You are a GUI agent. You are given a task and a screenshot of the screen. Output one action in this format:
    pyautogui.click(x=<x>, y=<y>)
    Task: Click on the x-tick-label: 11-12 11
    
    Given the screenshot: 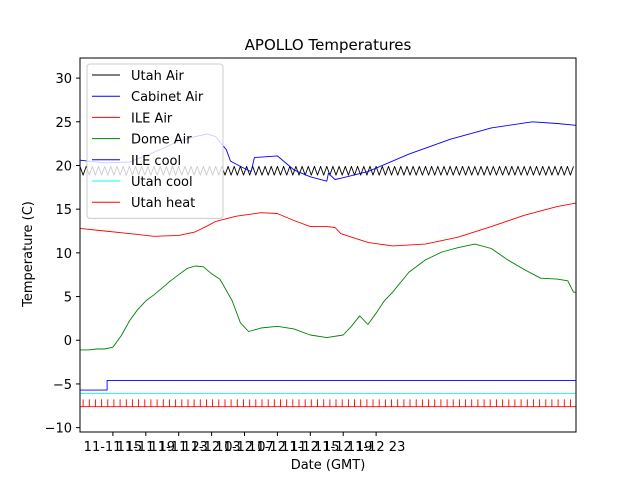 What is the action you would take?
    pyautogui.click(x=277, y=447)
    